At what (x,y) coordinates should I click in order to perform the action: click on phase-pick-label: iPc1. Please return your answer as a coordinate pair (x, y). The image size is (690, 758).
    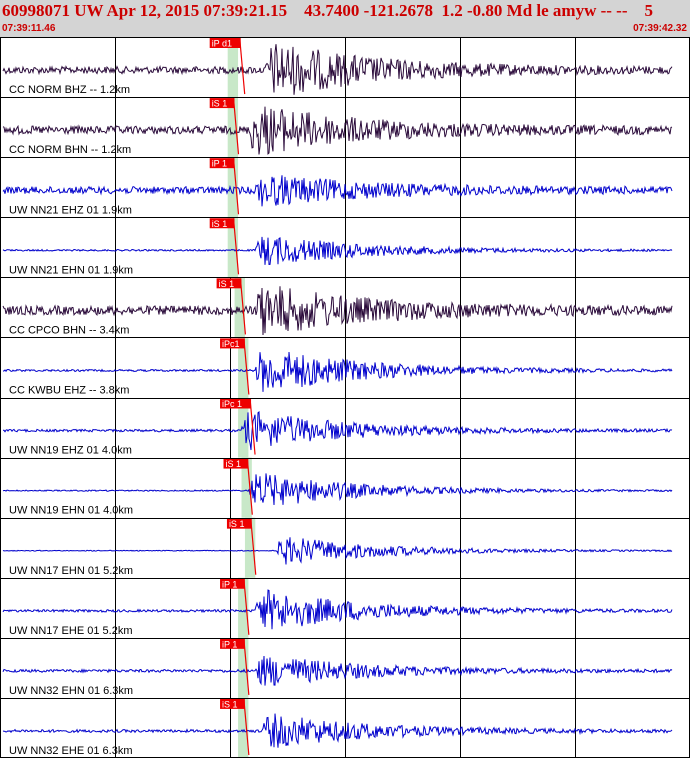
    Looking at the image, I should click on (231, 344).